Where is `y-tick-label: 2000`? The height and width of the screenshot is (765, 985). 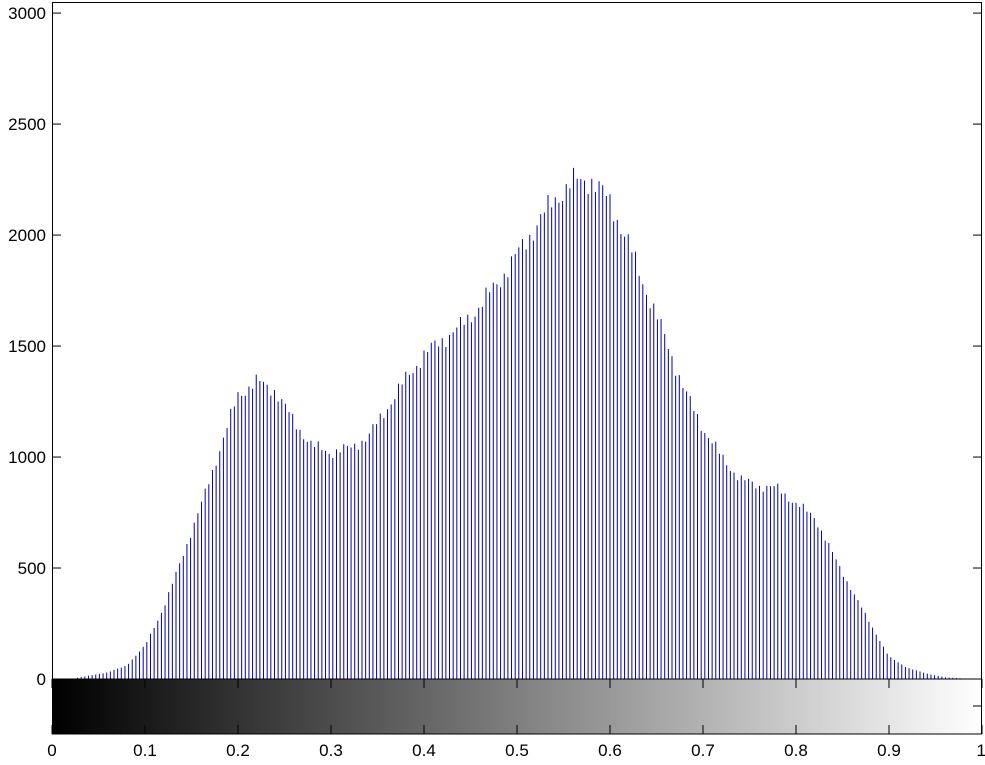
y-tick-label: 2000 is located at coordinates (27, 235).